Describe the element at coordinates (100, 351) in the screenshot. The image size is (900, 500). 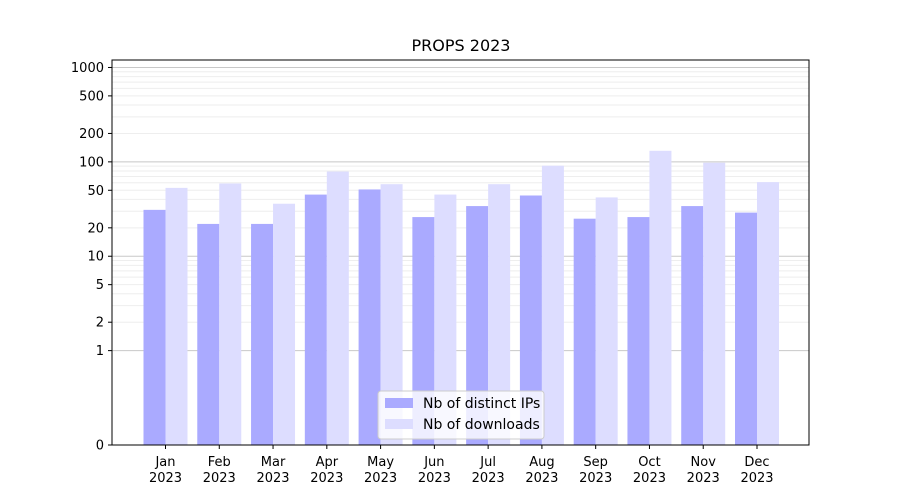
I see `y-tick-label: 1` at that location.